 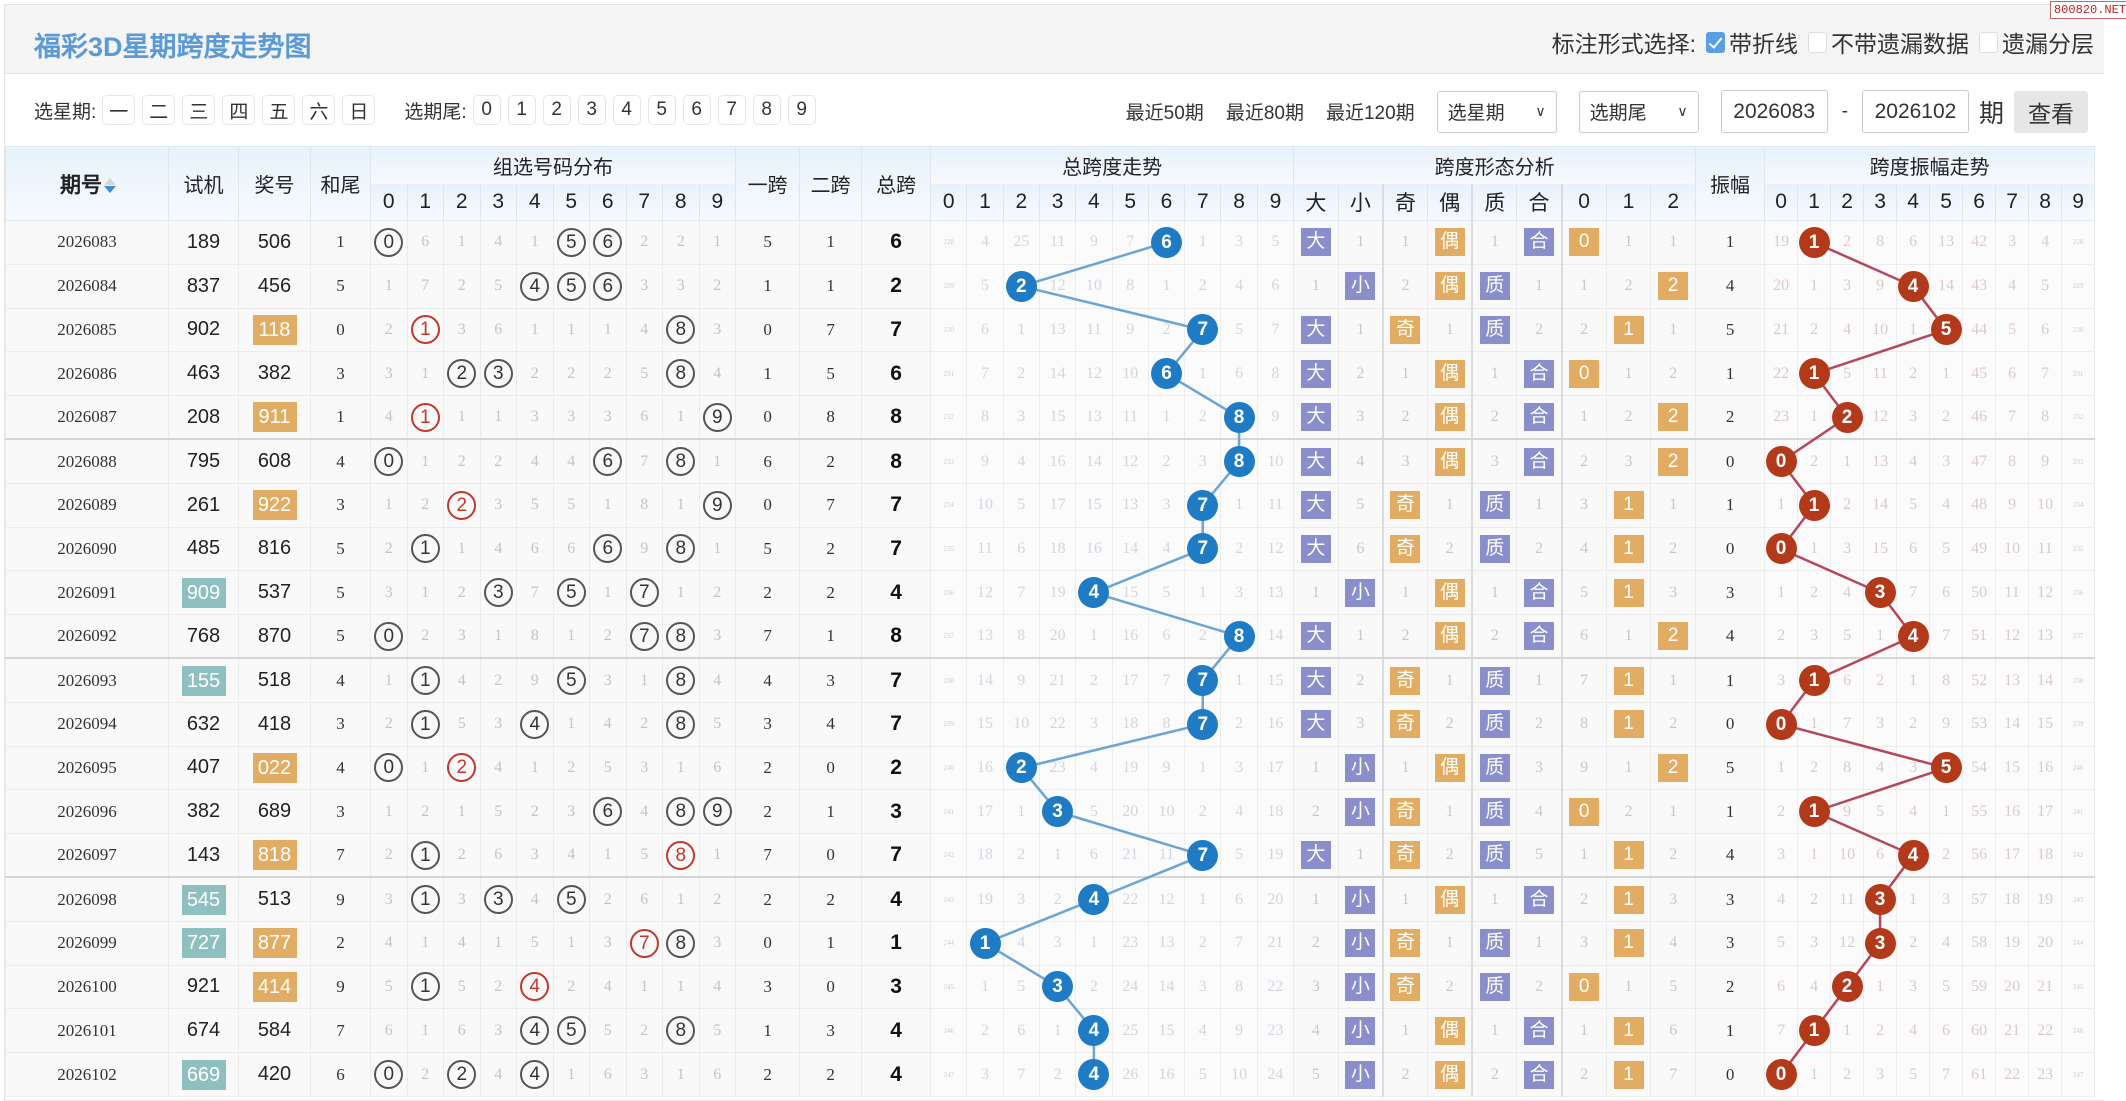 I want to click on span-trend-miss-cell: 10, so click(x=1021, y=724).